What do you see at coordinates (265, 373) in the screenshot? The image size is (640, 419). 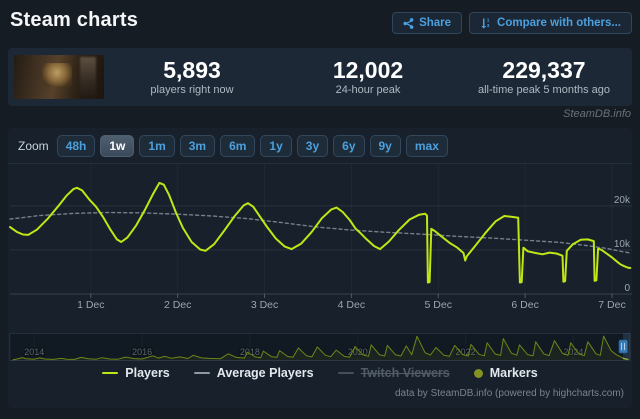 I see `legend-label: Average Players` at bounding box center [265, 373].